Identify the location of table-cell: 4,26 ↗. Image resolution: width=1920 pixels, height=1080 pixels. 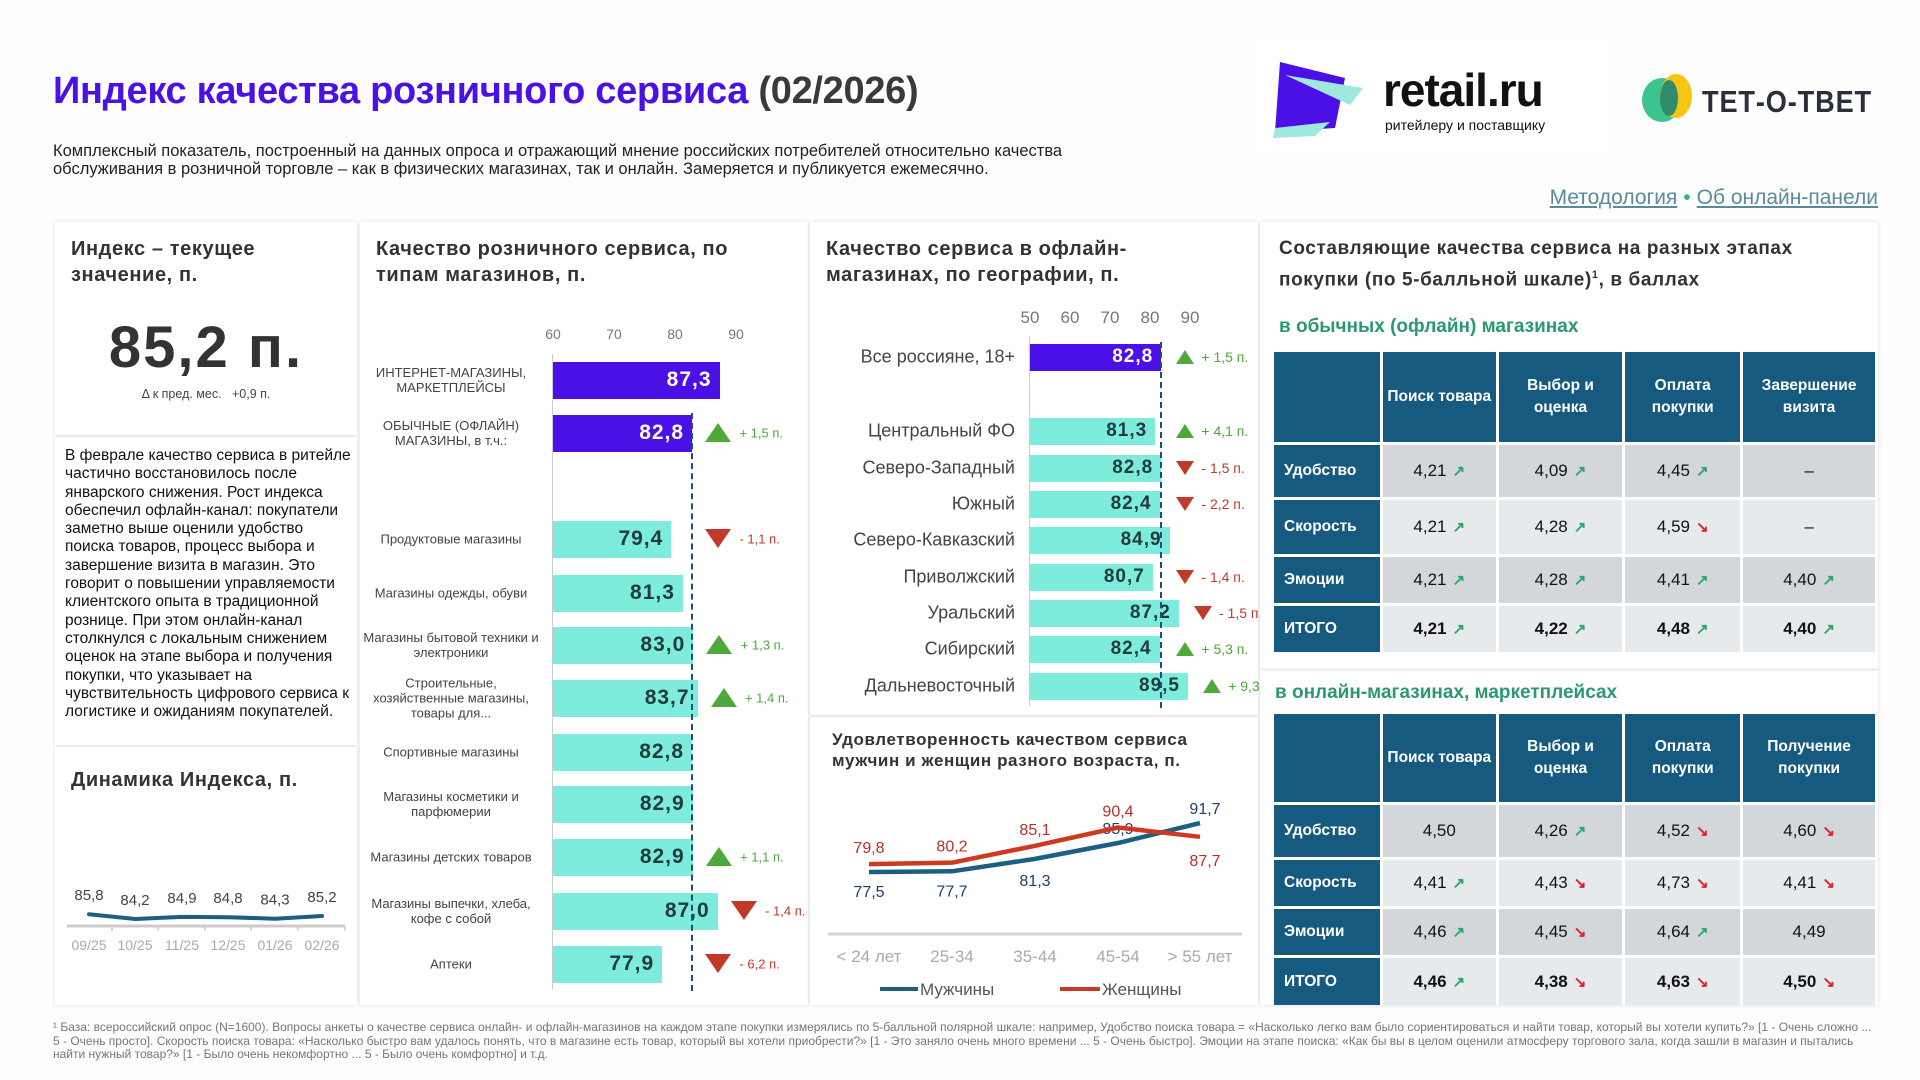
(1560, 831).